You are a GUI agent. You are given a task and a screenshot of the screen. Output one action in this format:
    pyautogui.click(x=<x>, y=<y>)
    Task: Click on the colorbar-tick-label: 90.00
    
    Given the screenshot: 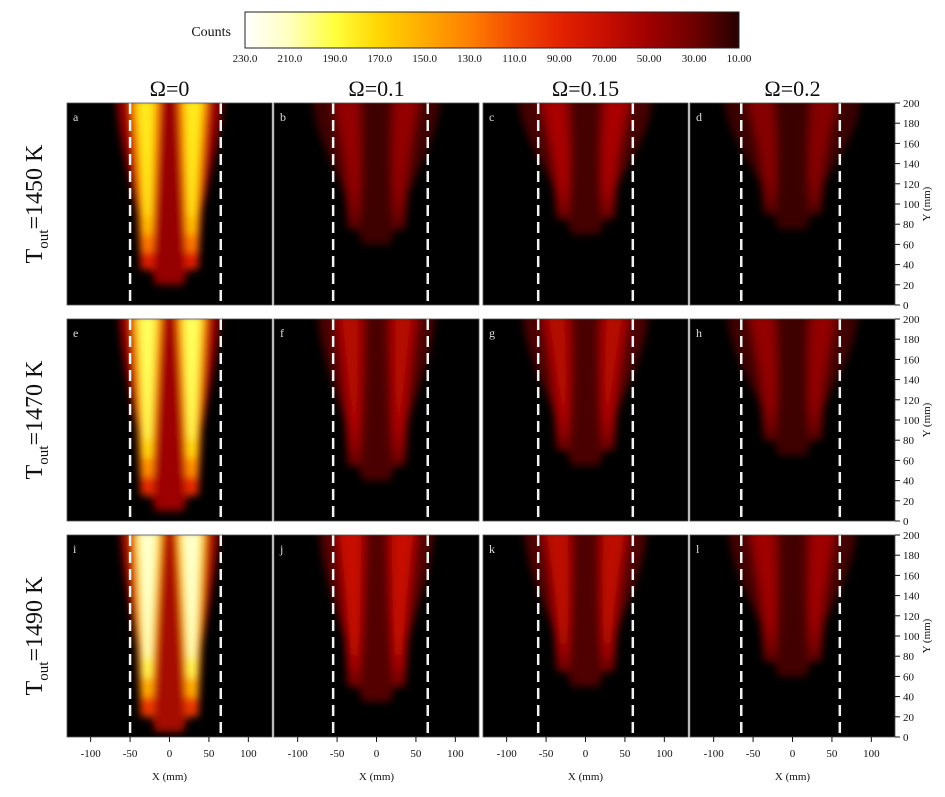 What is the action you would take?
    pyautogui.click(x=559, y=59)
    